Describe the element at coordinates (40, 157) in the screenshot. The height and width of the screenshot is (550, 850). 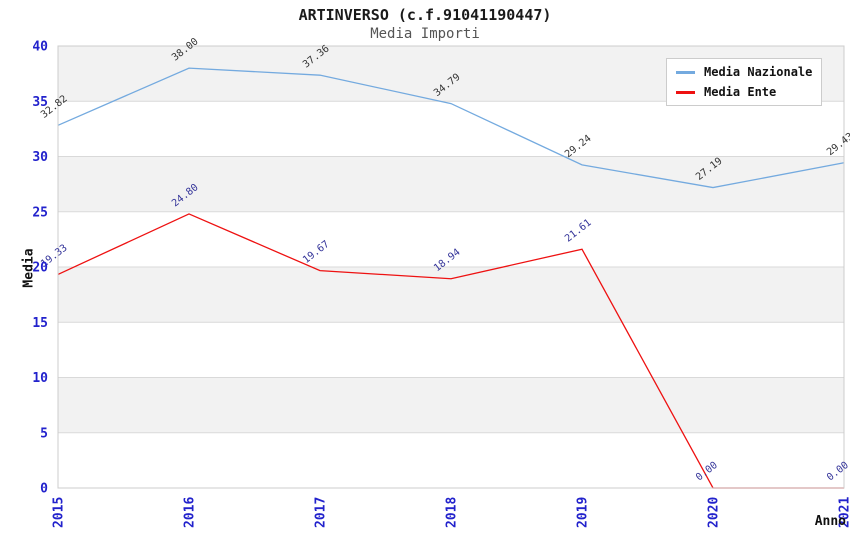
I see `y-tick-label: 30` at that location.